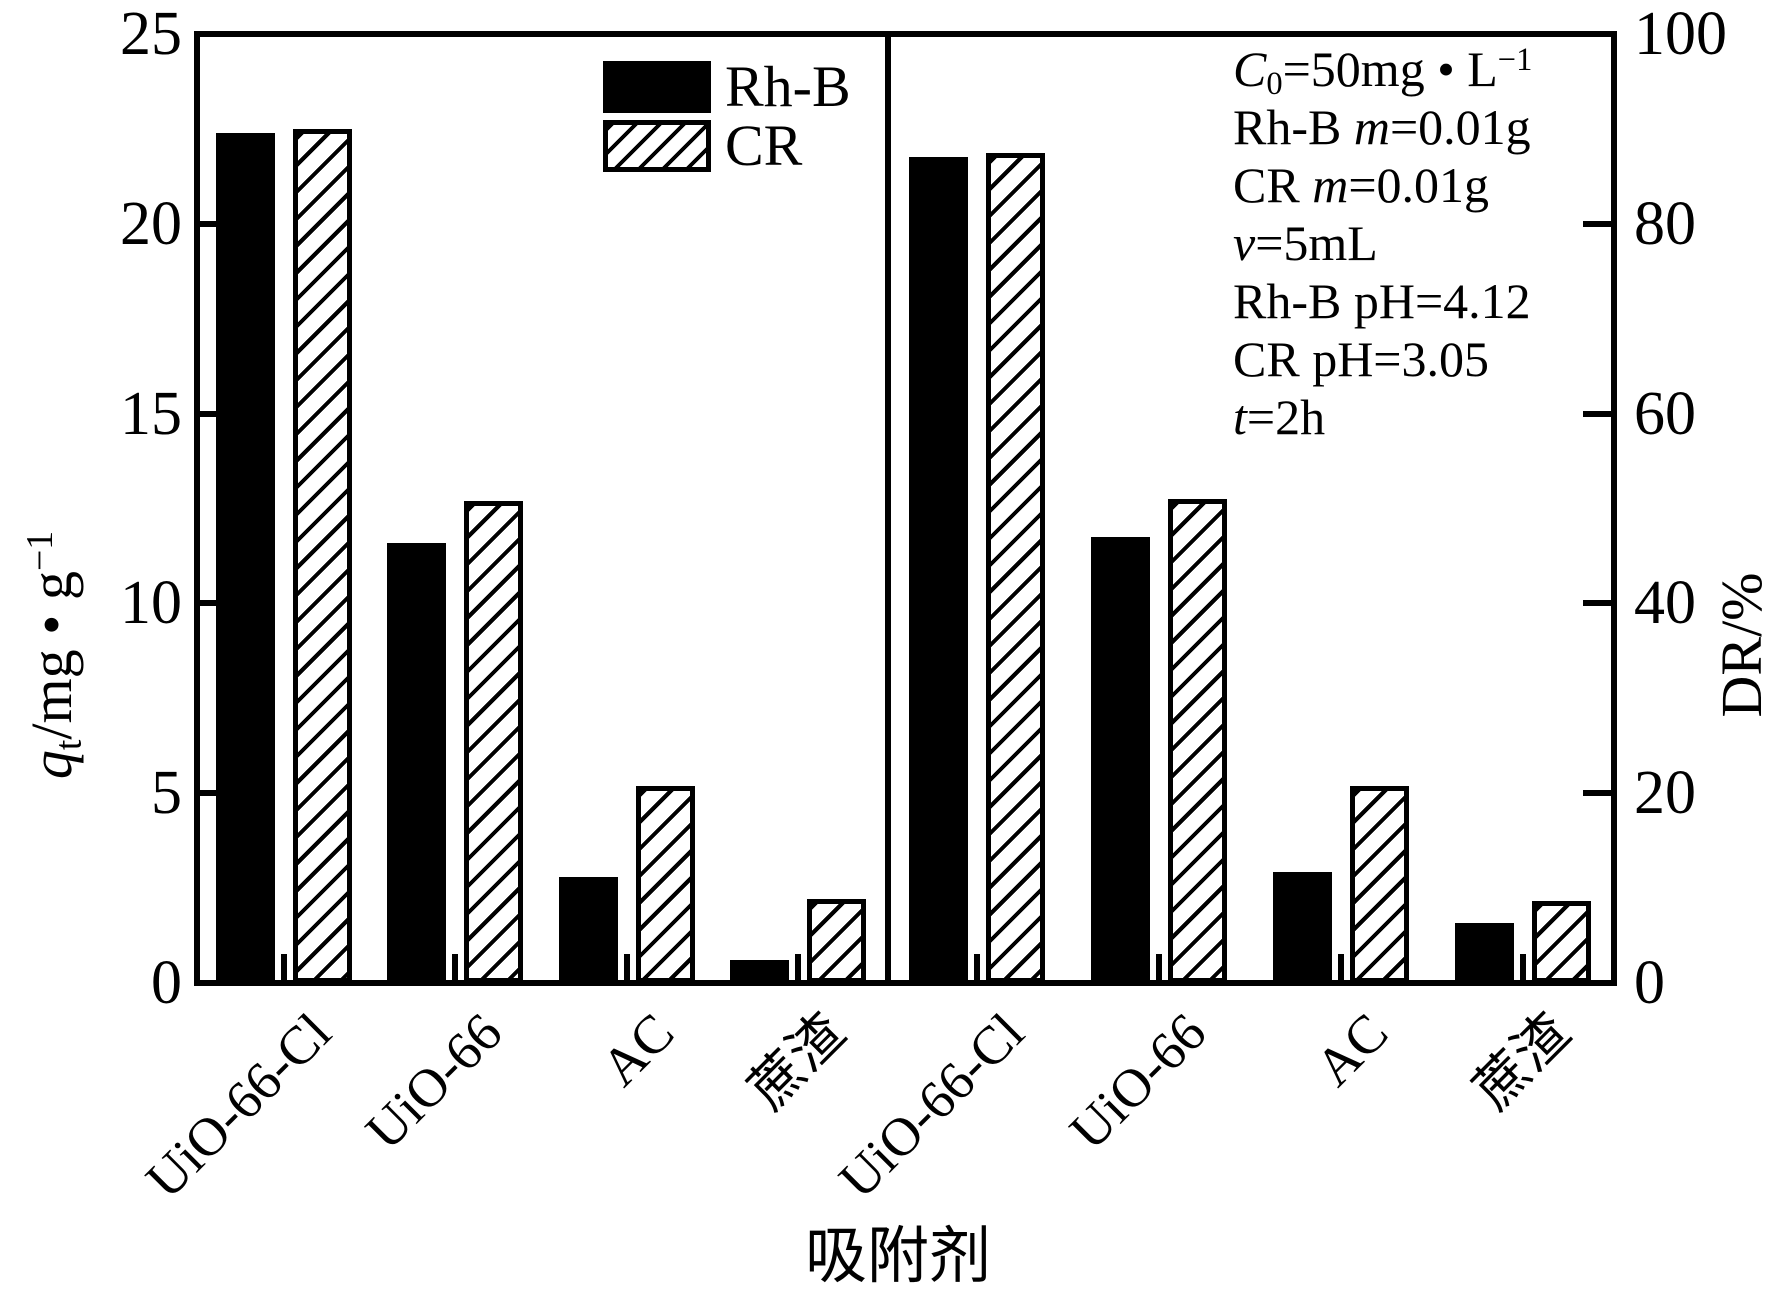 The height and width of the screenshot is (1310, 1783). What do you see at coordinates (1383, 72) in the screenshot?
I see `condition-line-1: C0=50mg • L−1` at bounding box center [1383, 72].